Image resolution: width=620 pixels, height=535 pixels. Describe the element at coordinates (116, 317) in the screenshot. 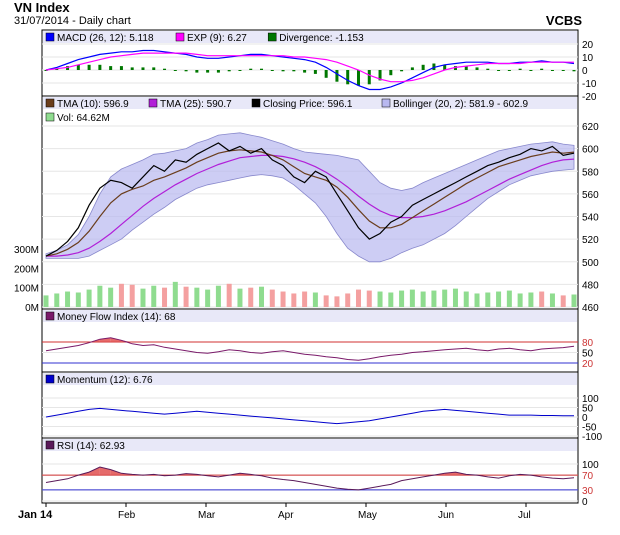

I see `legend-entry: Money Flow Index (14): 68` at that location.